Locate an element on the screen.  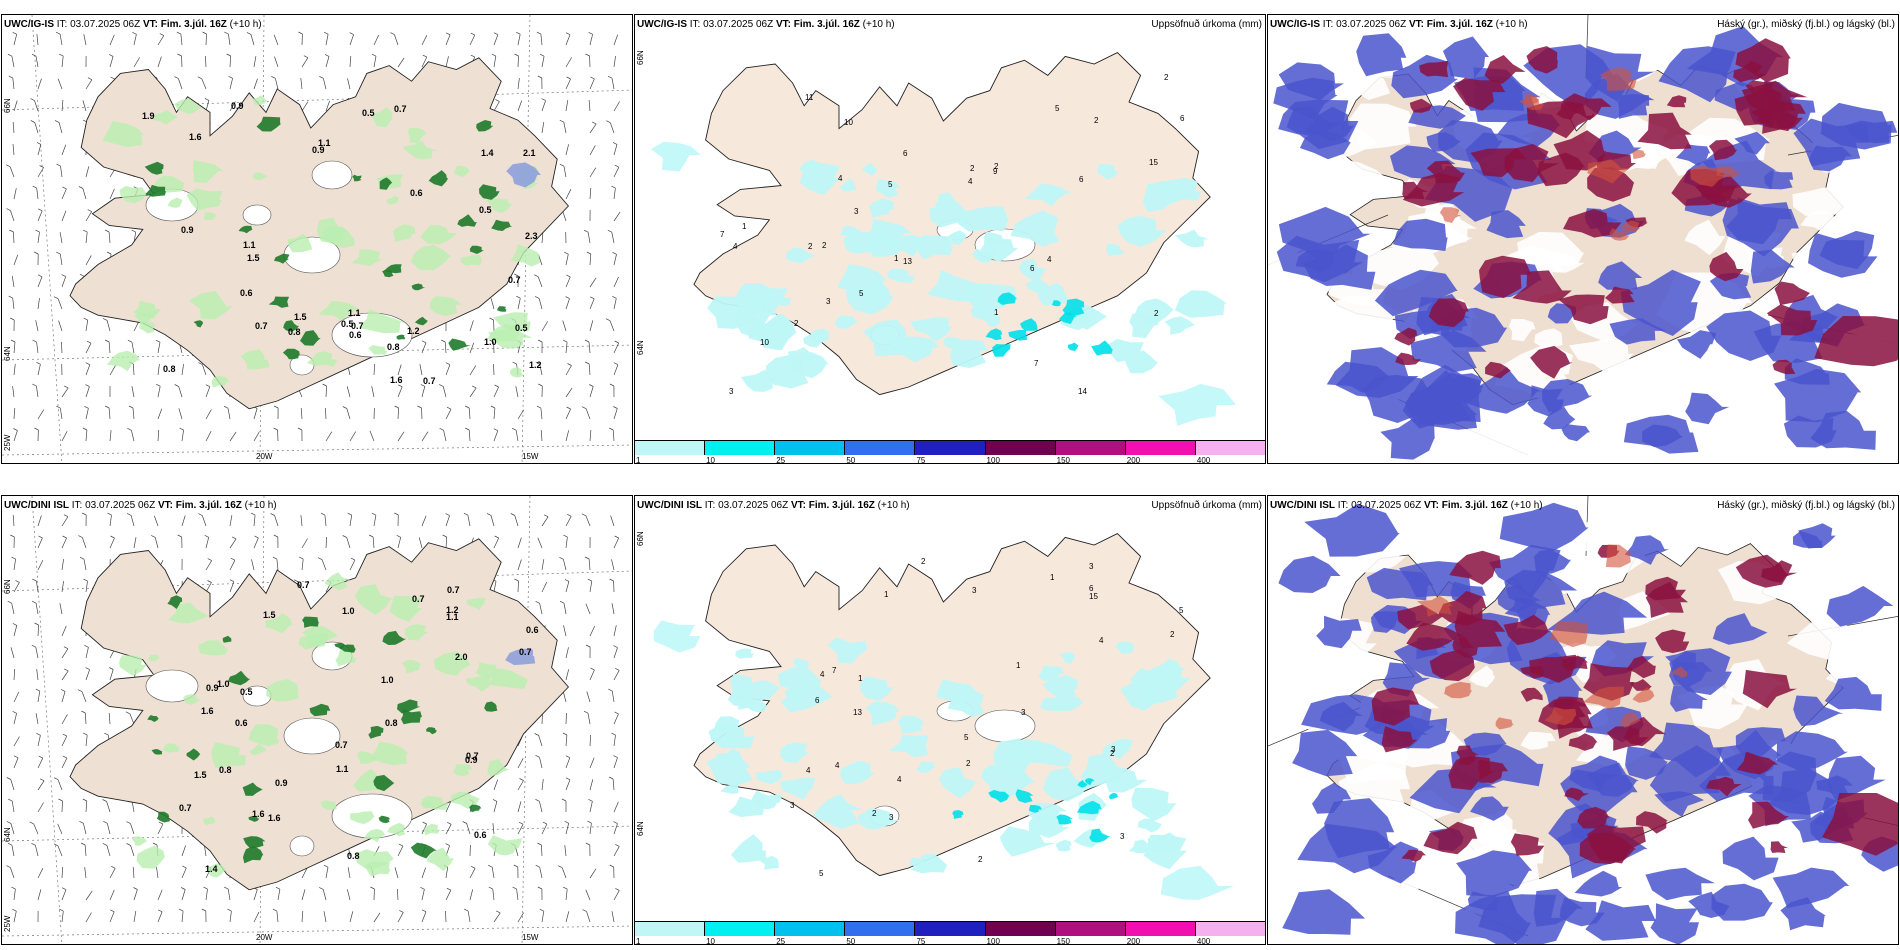
colorbar-tick: 25 is located at coordinates (781, 460).